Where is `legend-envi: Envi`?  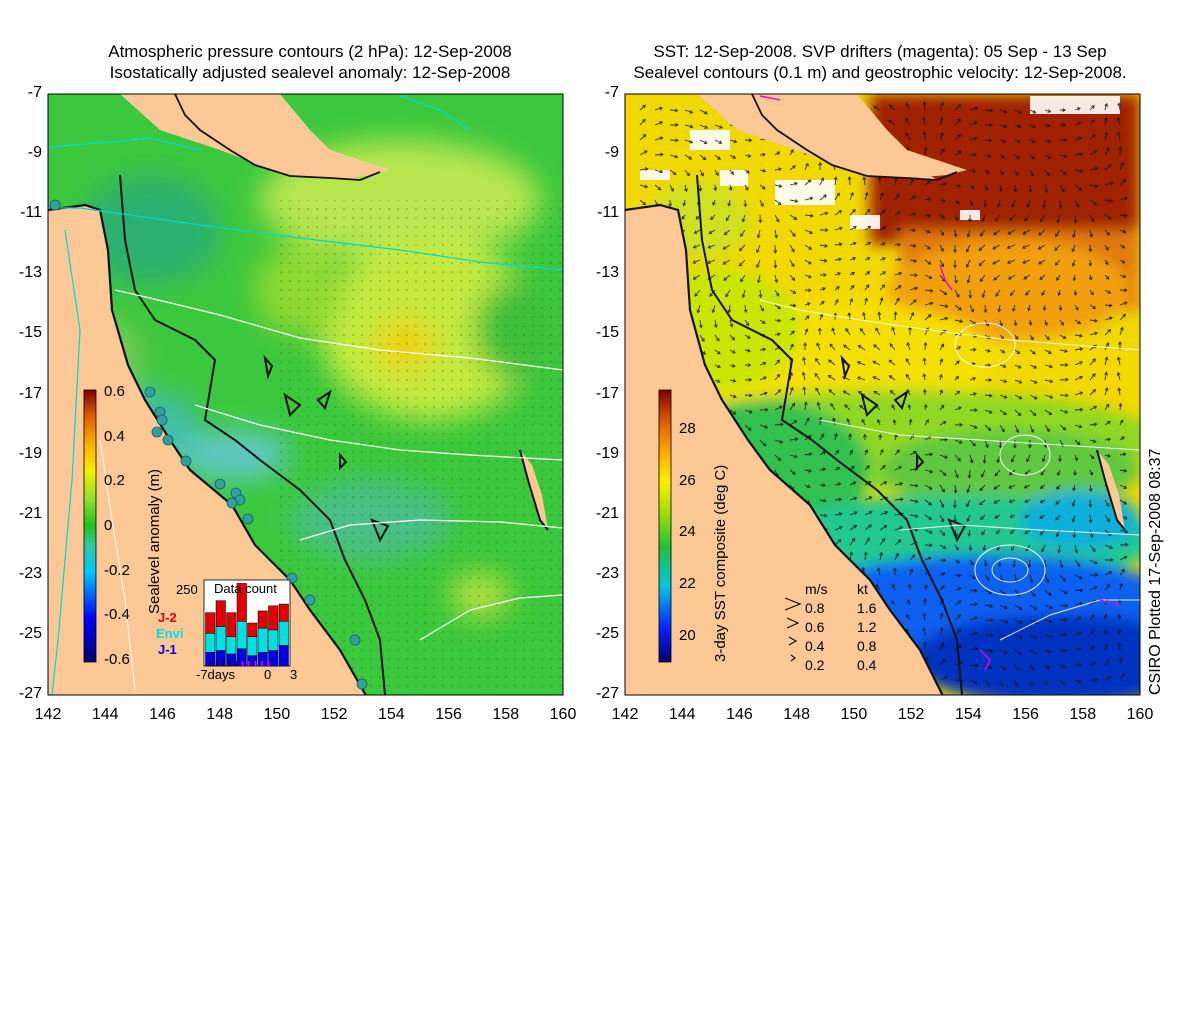 legend-envi: Envi is located at coordinates (170, 633).